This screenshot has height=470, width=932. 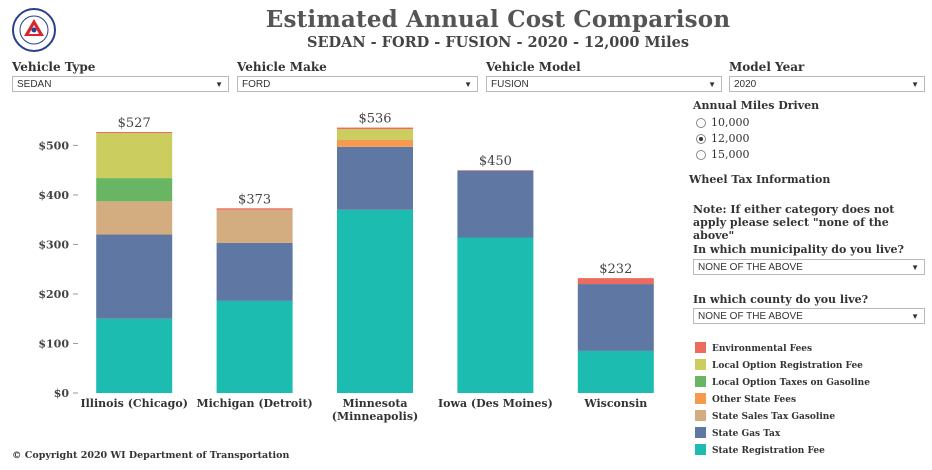 I want to click on y-tick-label: $100, so click(x=53, y=343).